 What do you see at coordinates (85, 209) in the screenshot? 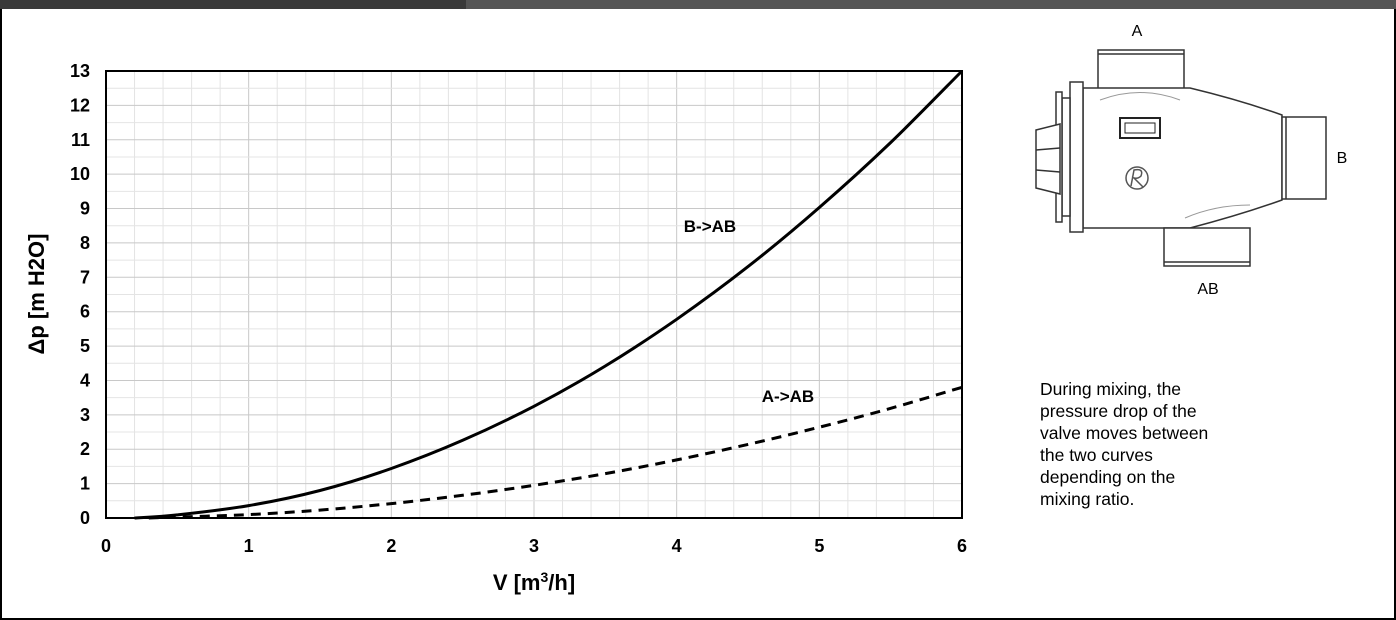
I see `y-tick-label: 9` at bounding box center [85, 209].